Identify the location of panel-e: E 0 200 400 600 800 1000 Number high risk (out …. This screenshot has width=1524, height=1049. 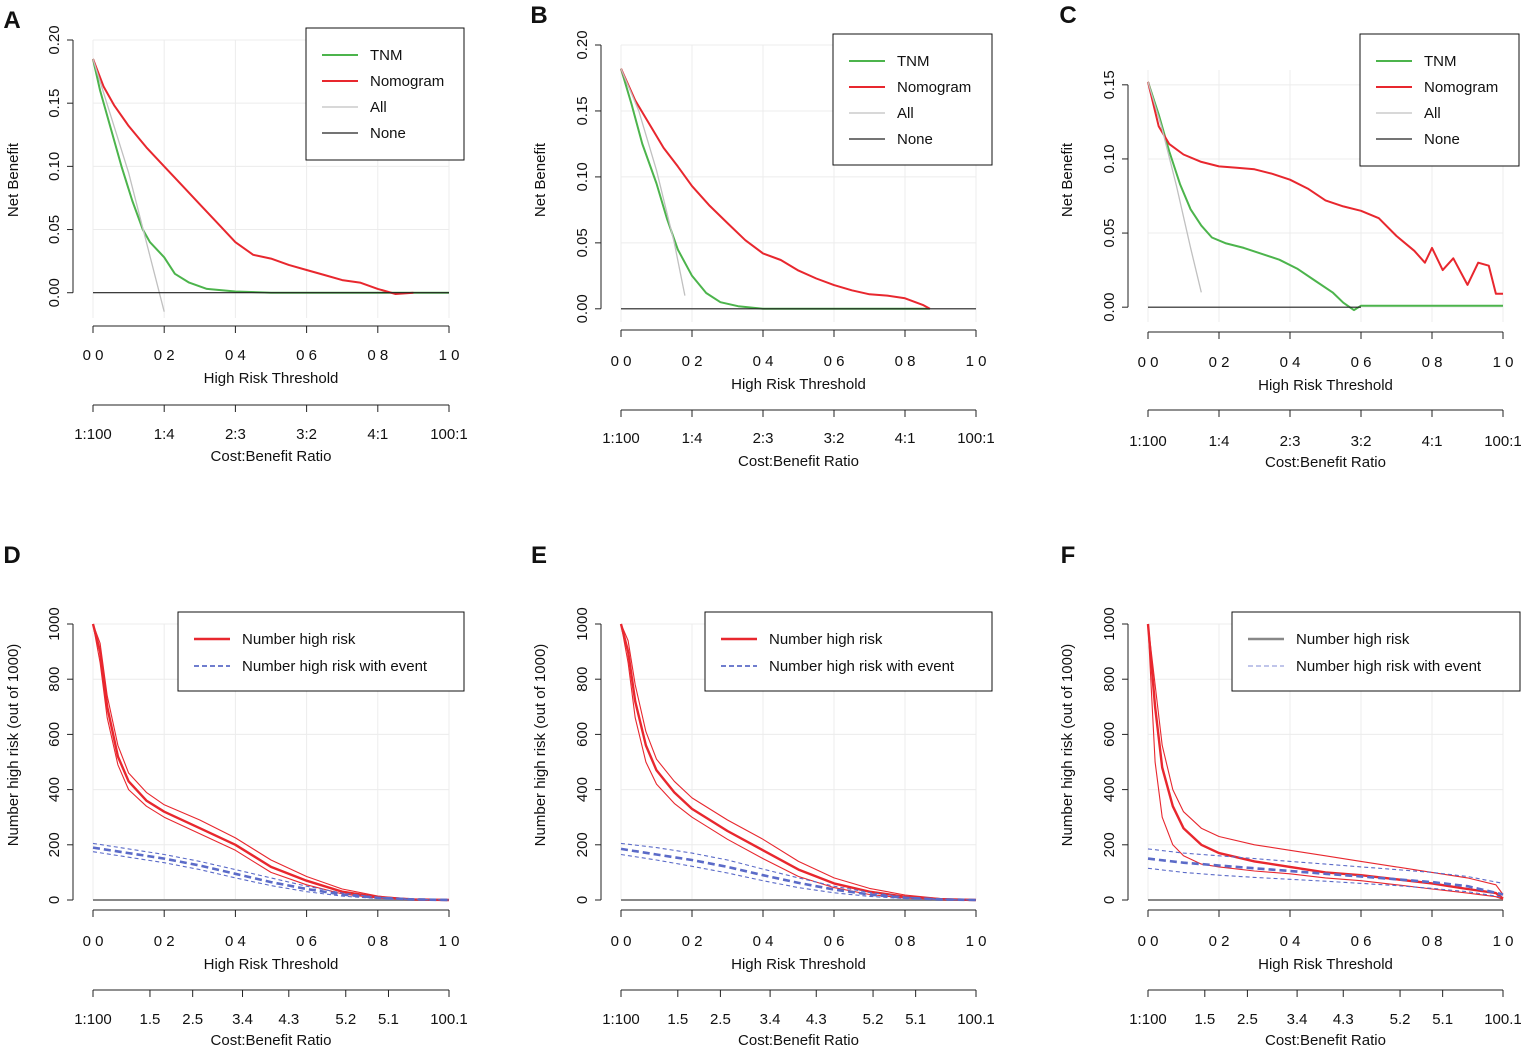
(763, 795).